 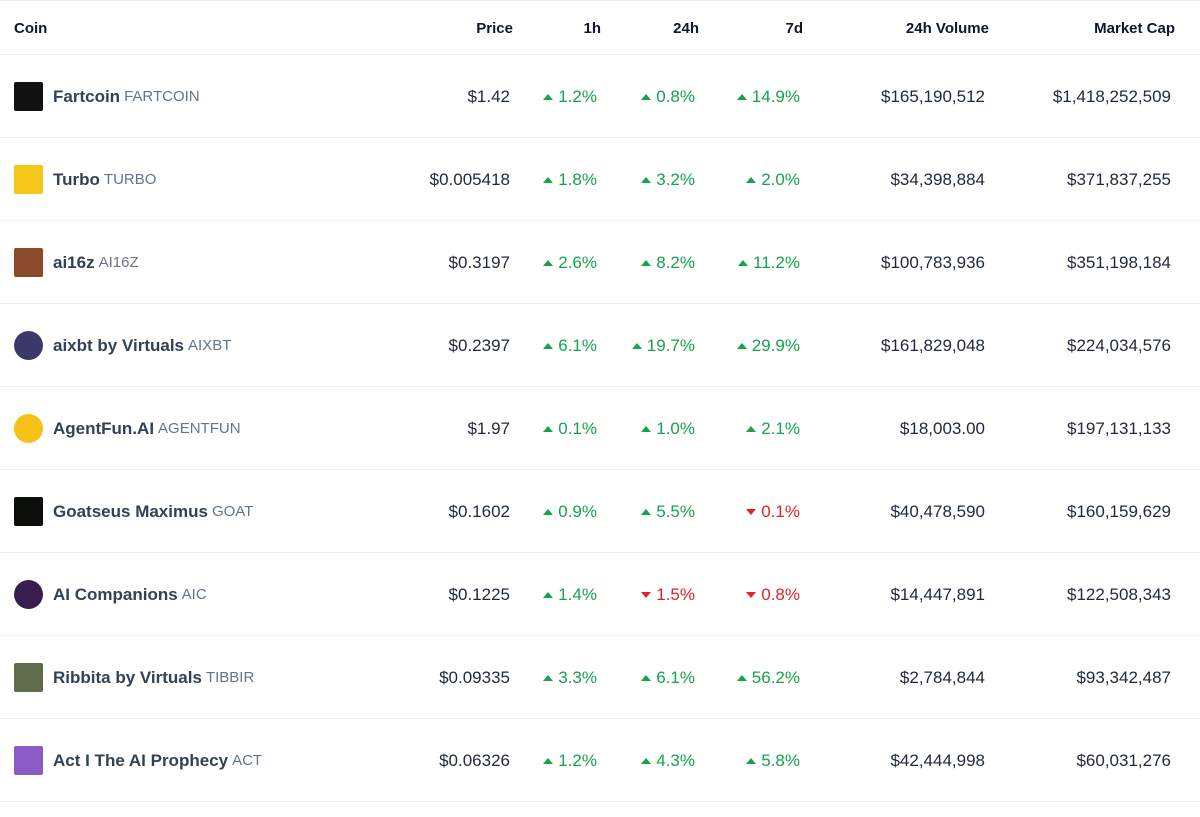 I want to click on price-cell: $0.3197, so click(x=479, y=262).